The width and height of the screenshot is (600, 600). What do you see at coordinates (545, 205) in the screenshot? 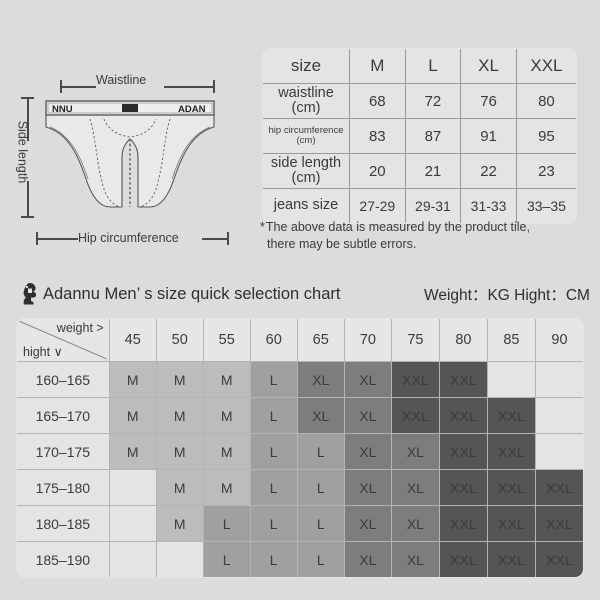
I see `cell-jeans-xxl: 33–35` at bounding box center [545, 205].